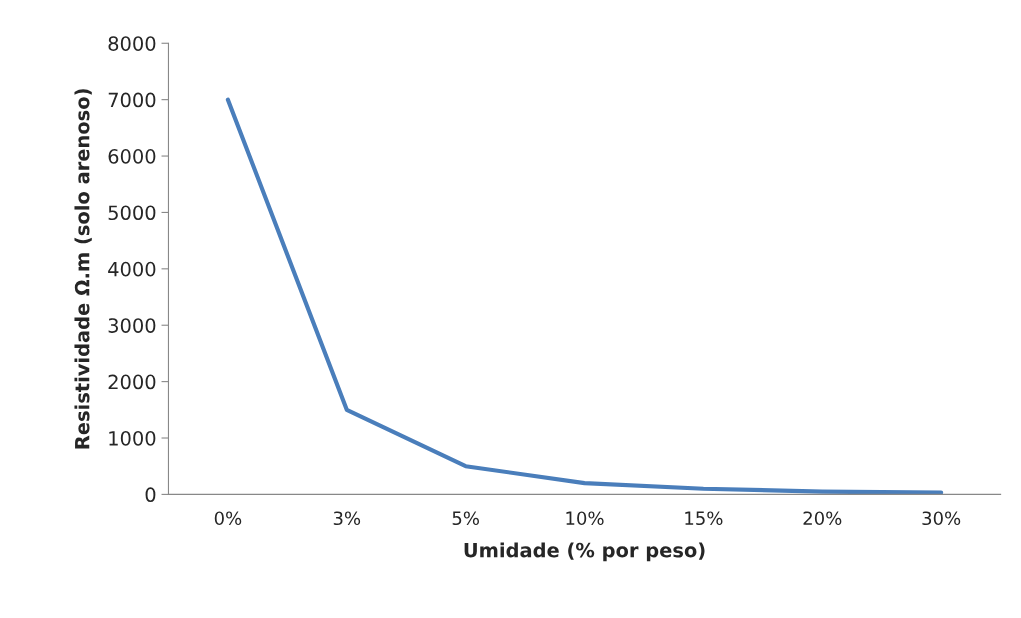  I want to click on x-tick-label: 15%, so click(704, 518).